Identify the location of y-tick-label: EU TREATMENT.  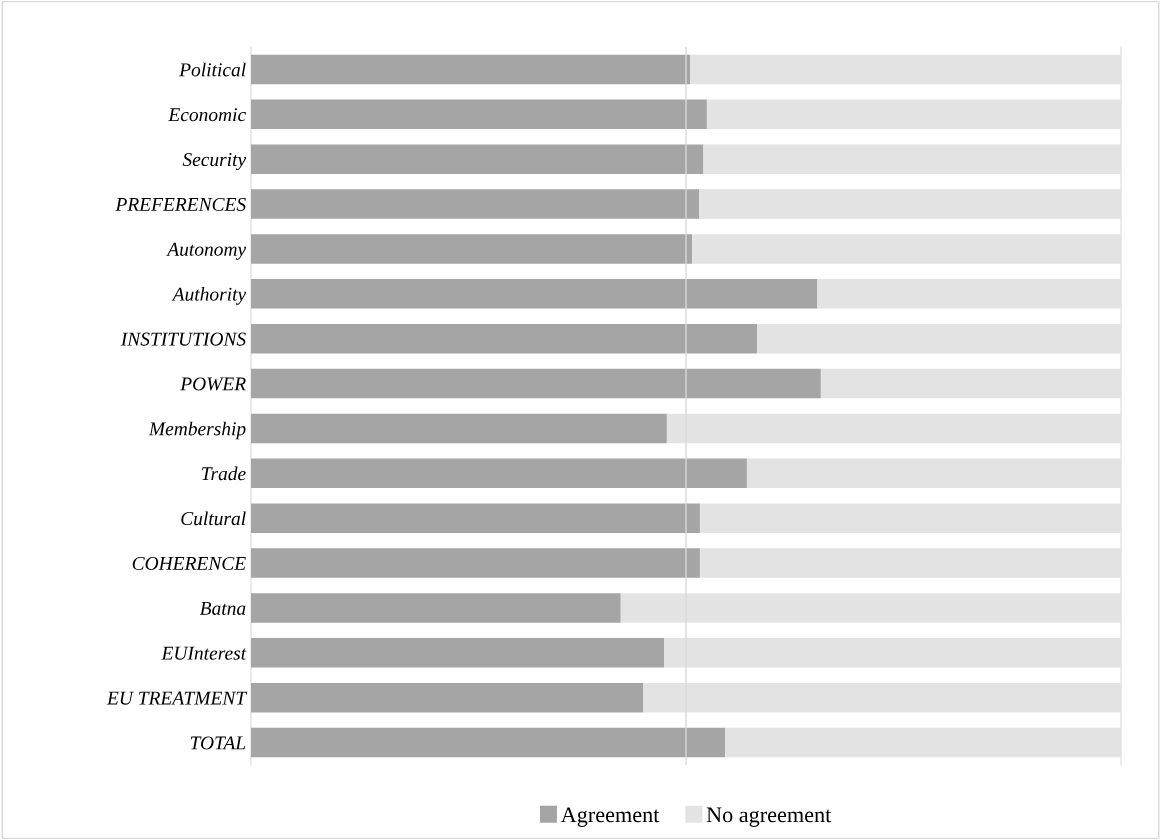
(177, 698).